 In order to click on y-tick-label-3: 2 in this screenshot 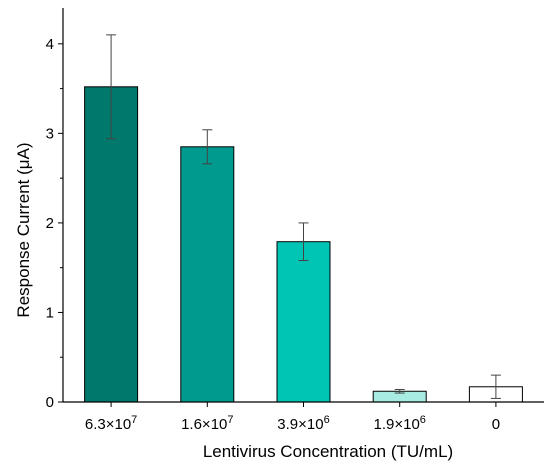, I will do `click(50, 223)`.